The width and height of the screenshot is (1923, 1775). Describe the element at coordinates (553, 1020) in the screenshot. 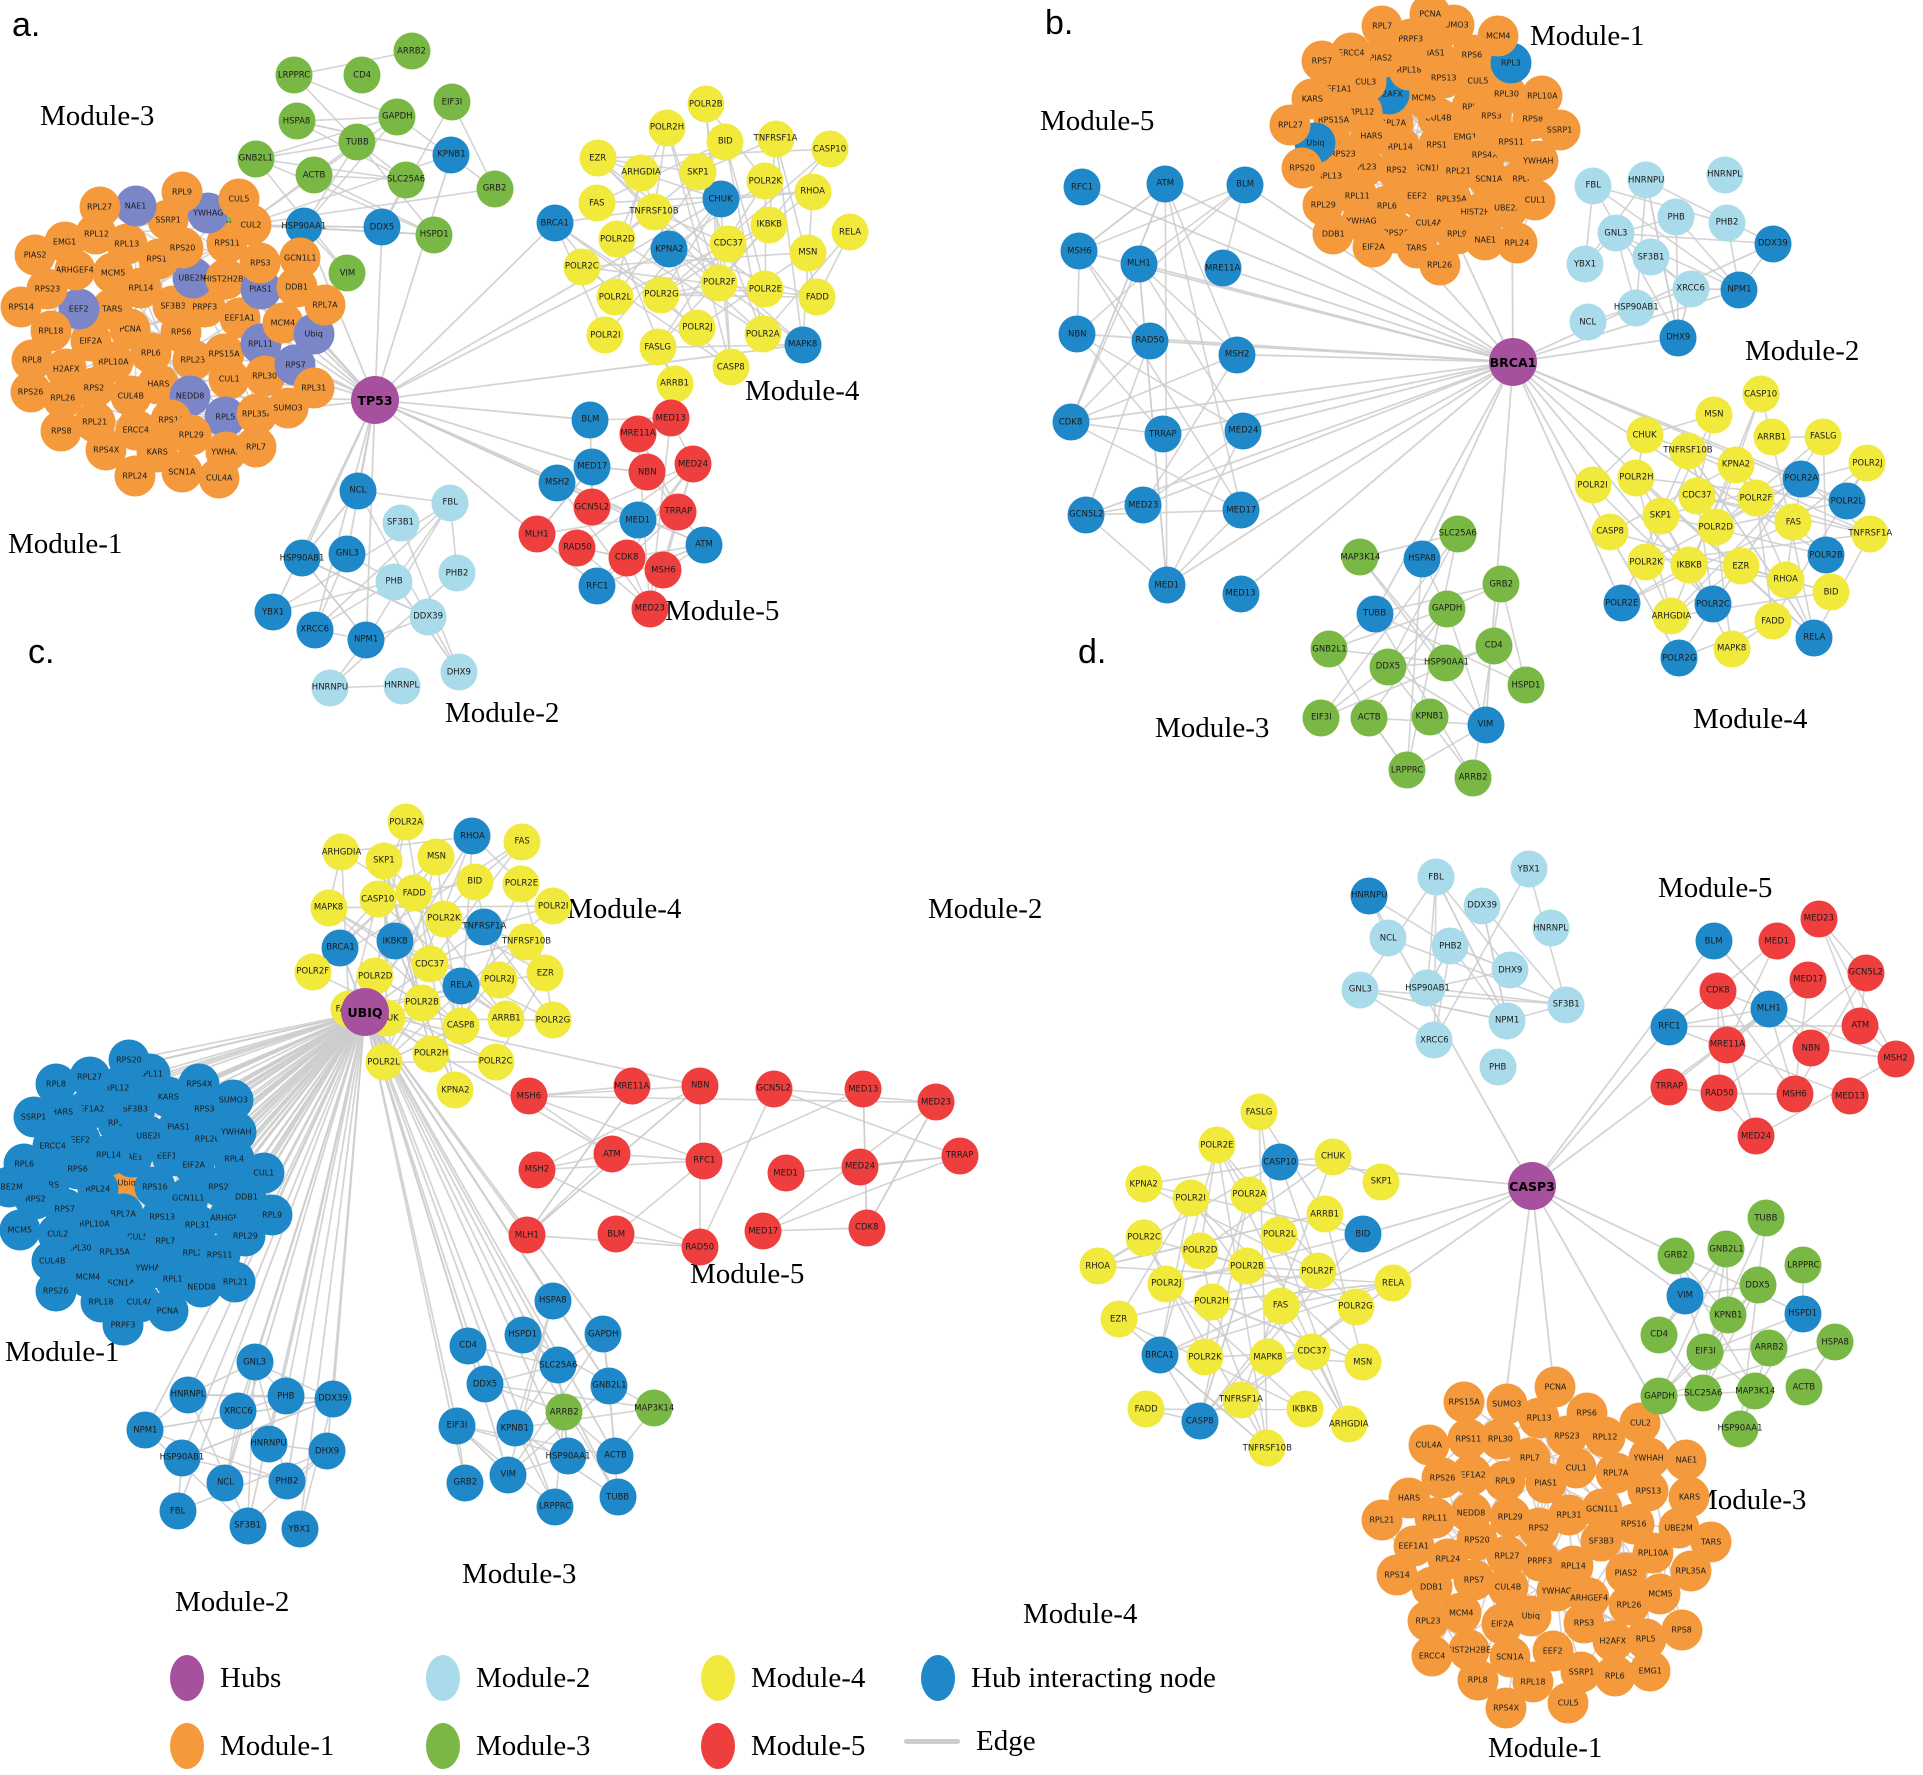

I see `node-POLR2G: POLR2G` at that location.